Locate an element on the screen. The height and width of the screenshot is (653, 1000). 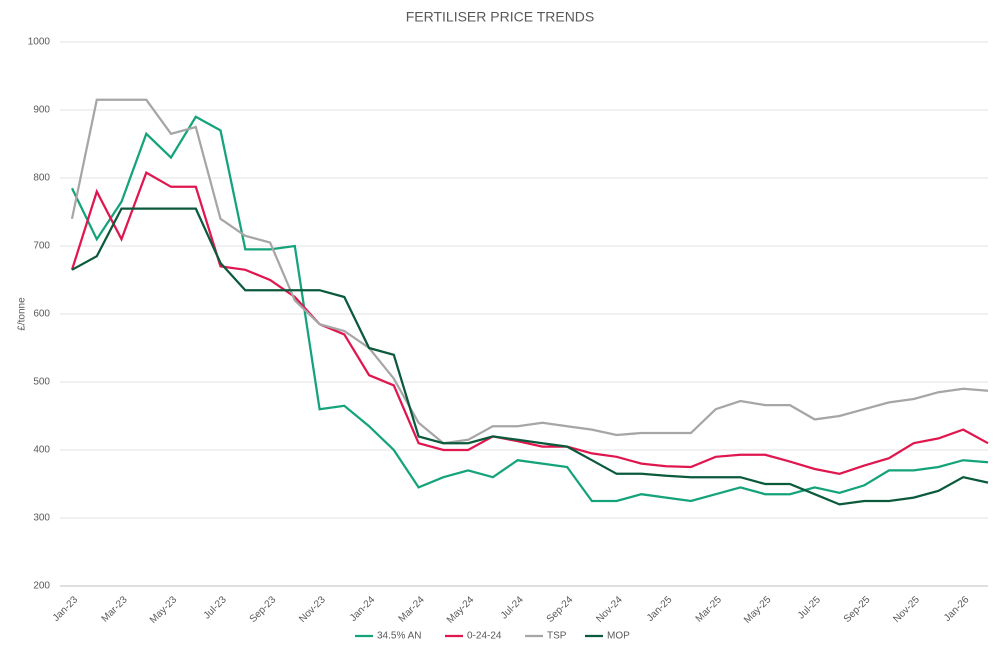
x-tick-label: Nov-23 is located at coordinates (312, 609).